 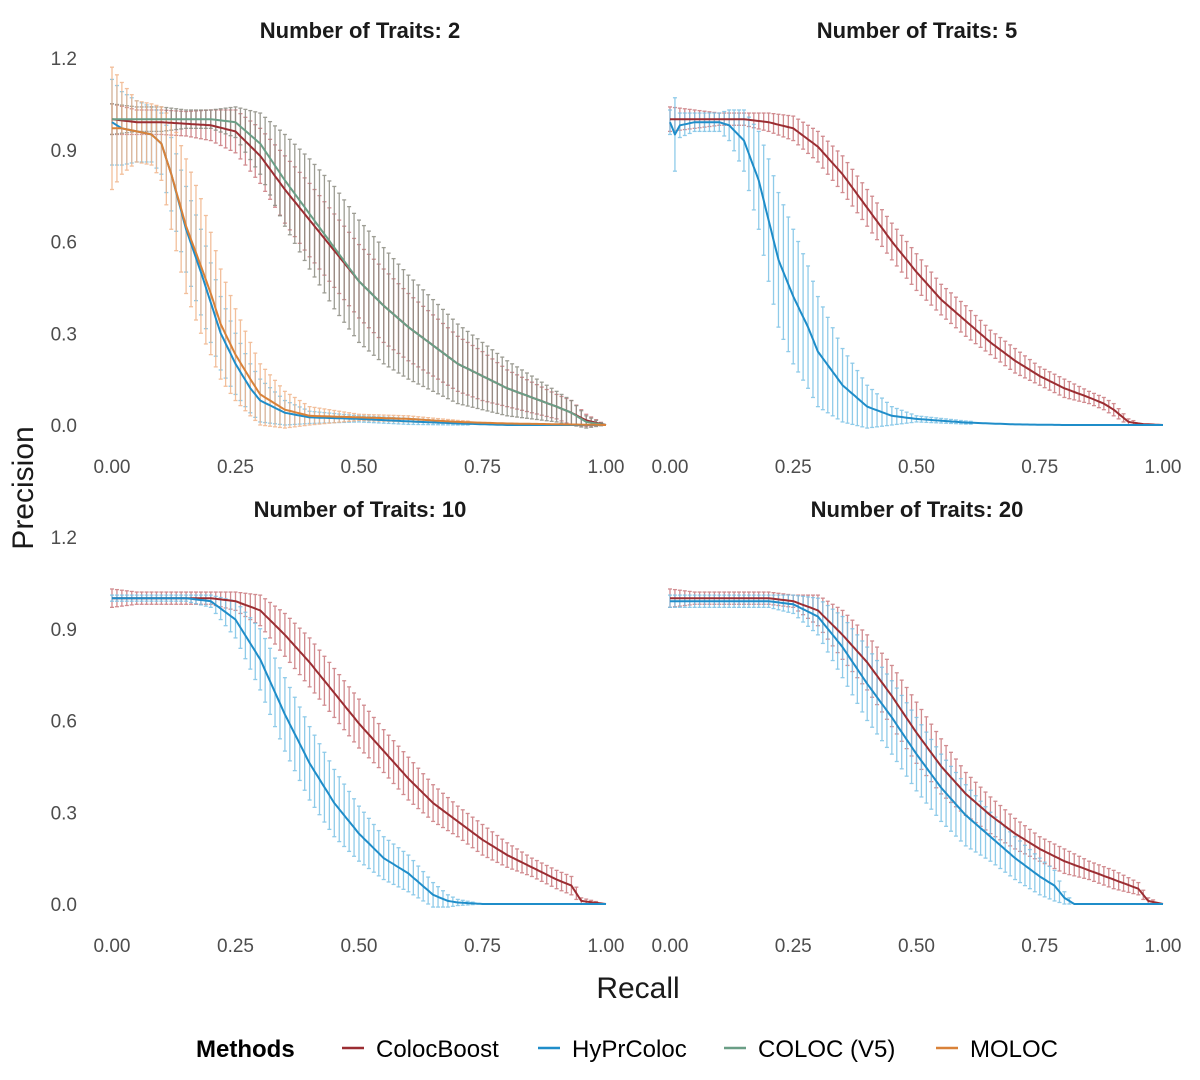 I want to click on legend-label-moloc: MOLOC, so click(x=1014, y=1049).